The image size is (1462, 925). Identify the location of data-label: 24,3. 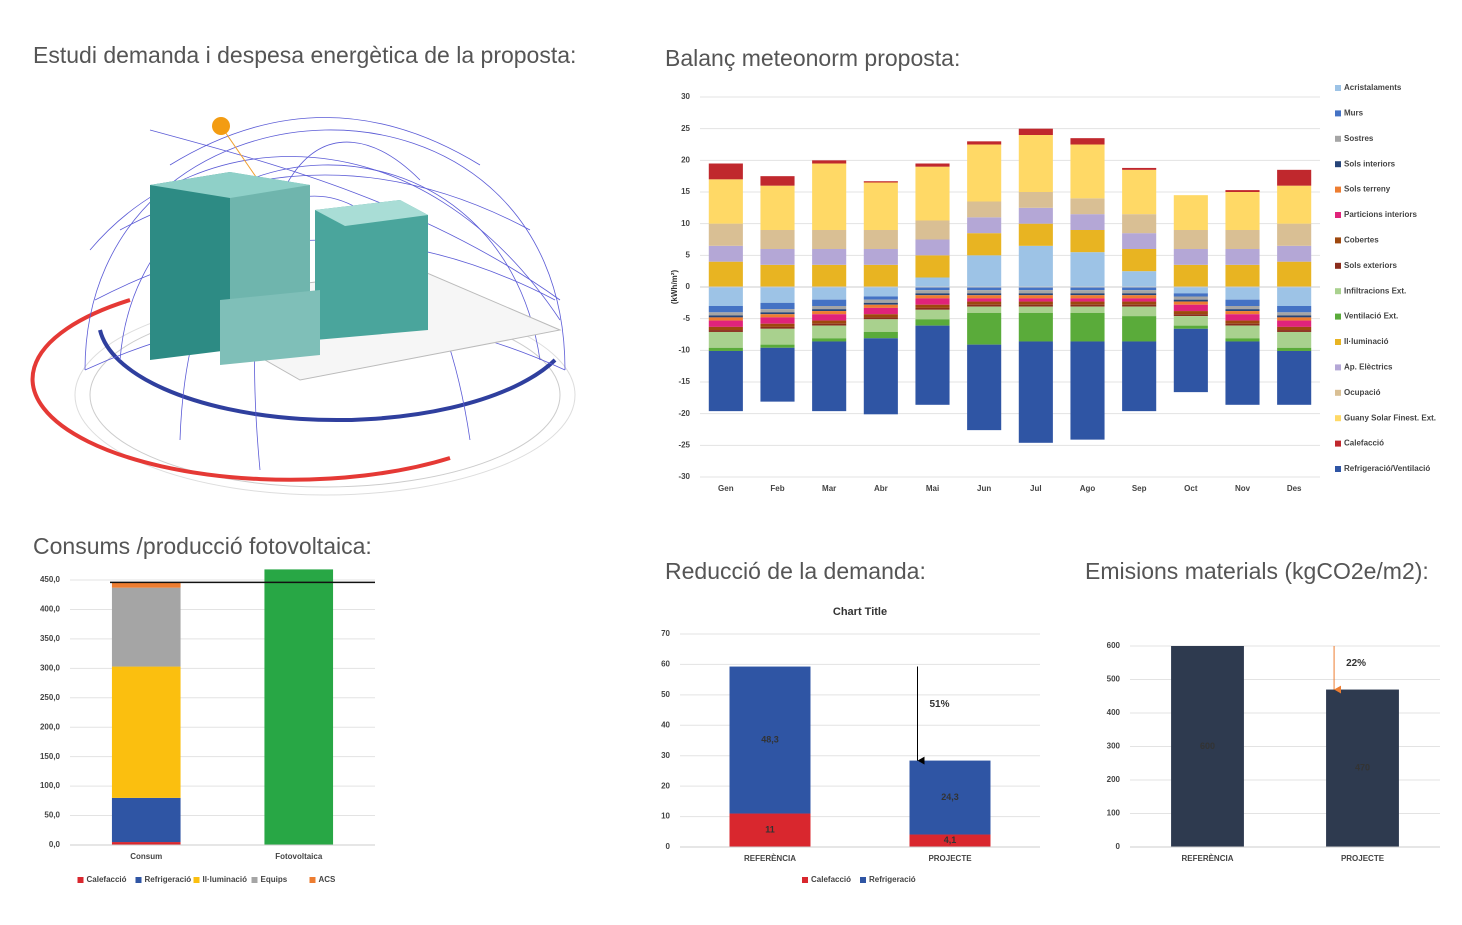
(950, 797).